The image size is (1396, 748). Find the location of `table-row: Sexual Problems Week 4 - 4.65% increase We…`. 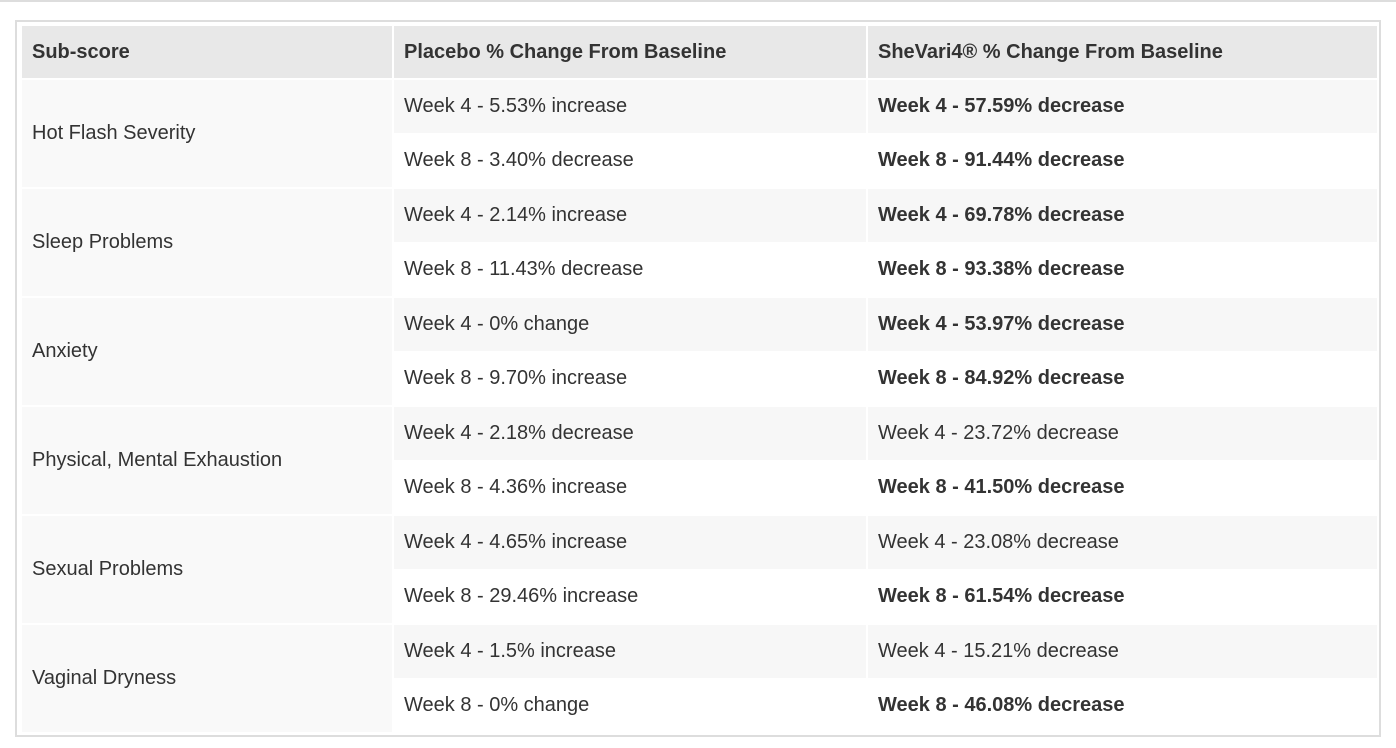

table-row: Sexual Problems Week 4 - 4.65% increase We… is located at coordinates (699, 569).